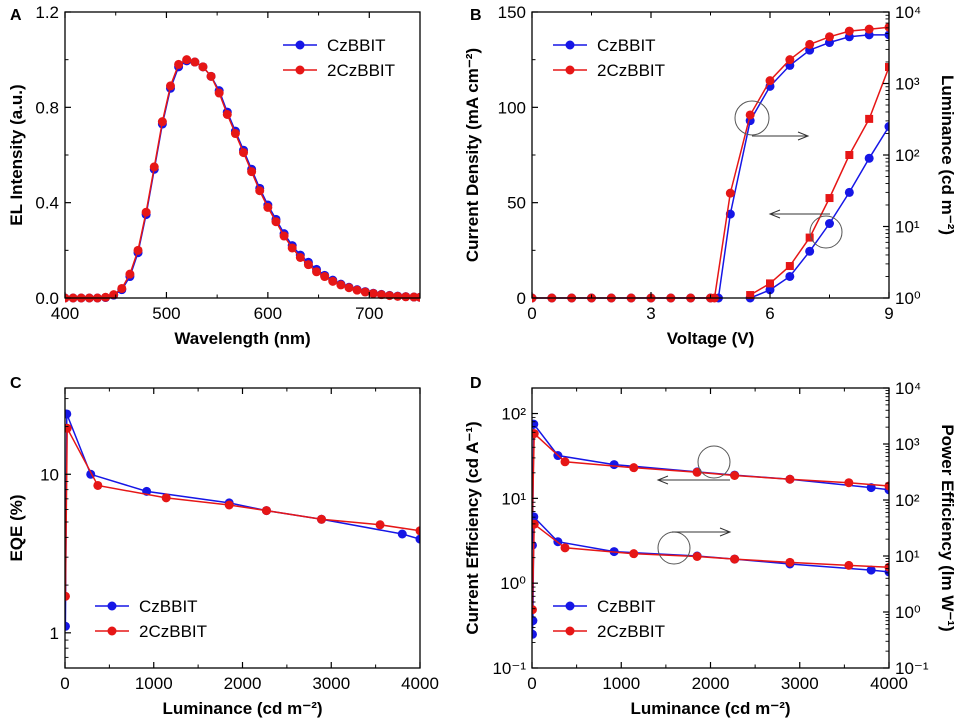 The height and width of the screenshot is (721, 957). I want to click on x-axis-label: Voltage (V), so click(711, 338).